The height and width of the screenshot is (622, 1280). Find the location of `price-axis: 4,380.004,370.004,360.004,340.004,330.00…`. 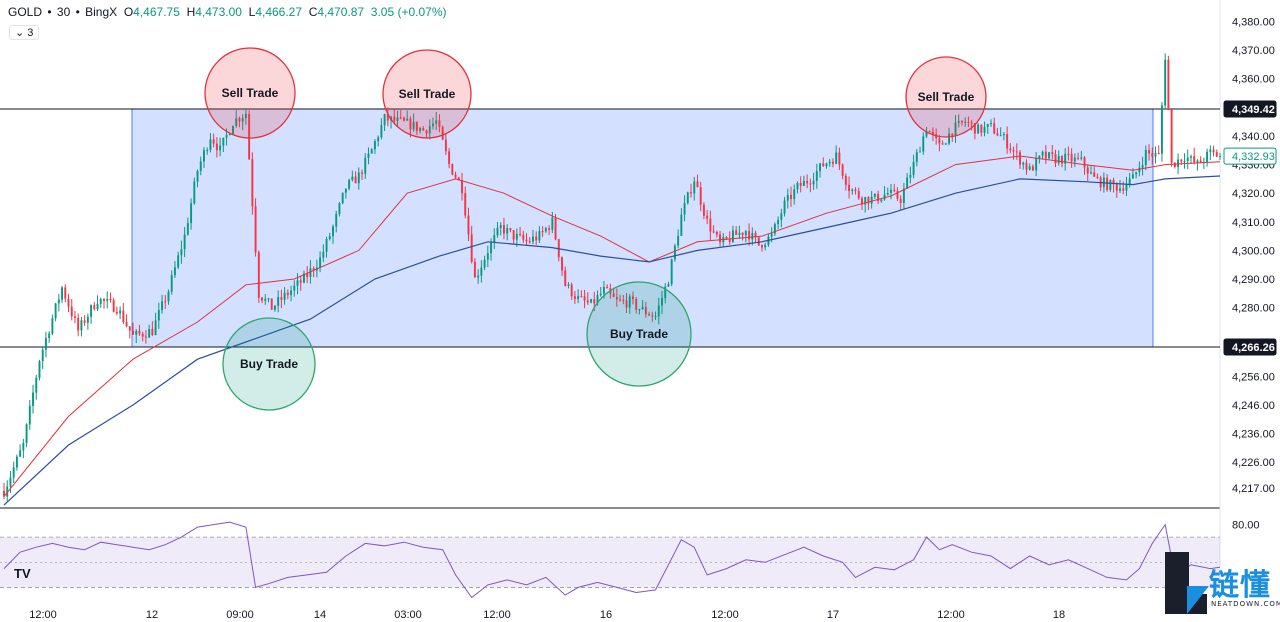

price-axis: 4,380.004,370.004,360.004,340.004,330.00… is located at coordinates (1250, 273).